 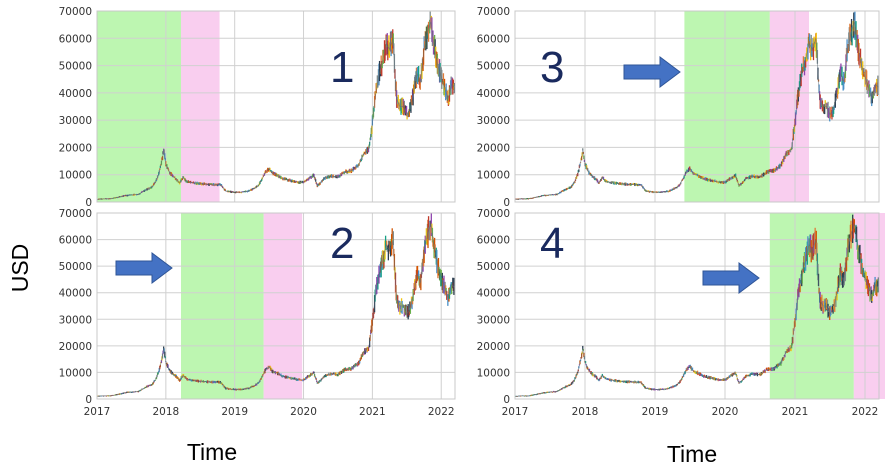 What do you see at coordinates (20, 268) in the screenshot?
I see `y-axis-title: USD` at bounding box center [20, 268].